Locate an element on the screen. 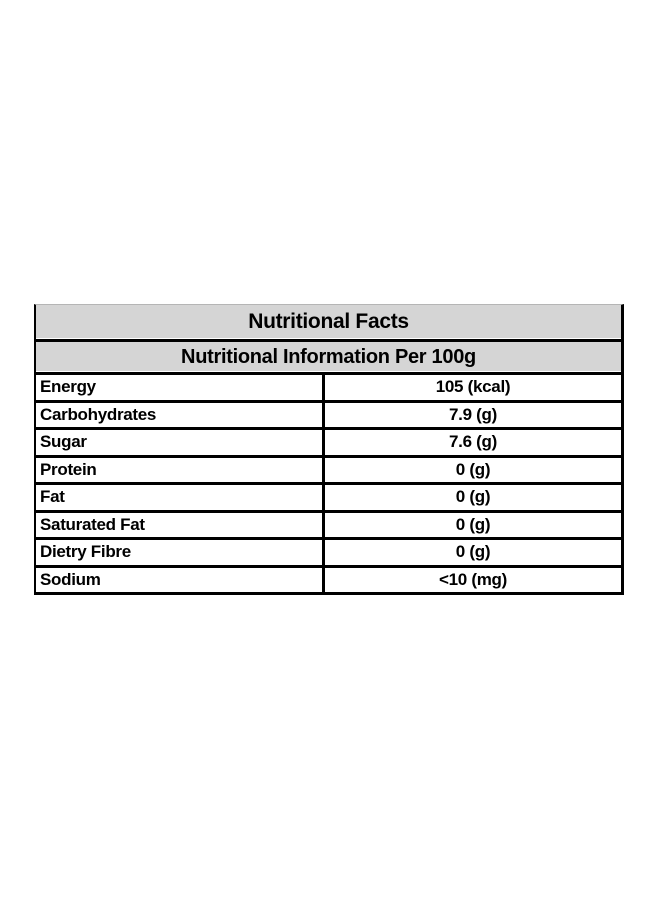  table-row: Sugar 7.6 (g) is located at coordinates (328, 444).